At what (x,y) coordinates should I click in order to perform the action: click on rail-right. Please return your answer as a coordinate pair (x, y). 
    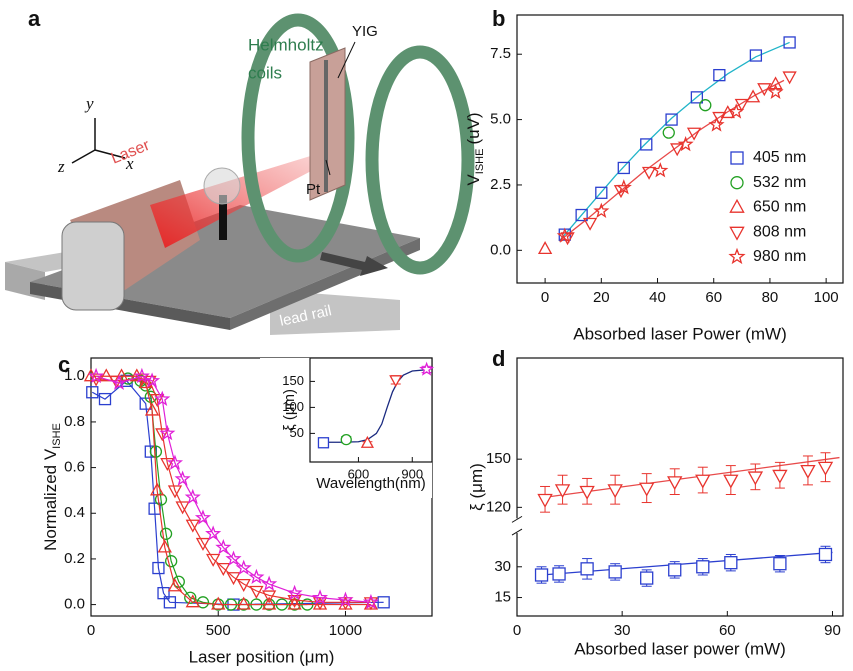
    Looking at the image, I should click on (335, 312).